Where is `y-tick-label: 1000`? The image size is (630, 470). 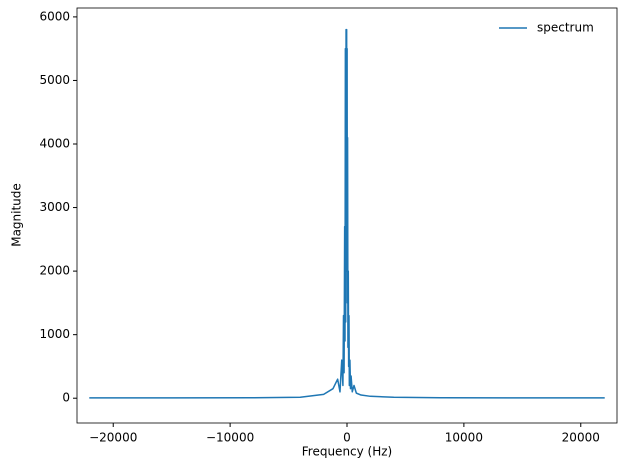 y-tick-label: 1000 is located at coordinates (54, 334).